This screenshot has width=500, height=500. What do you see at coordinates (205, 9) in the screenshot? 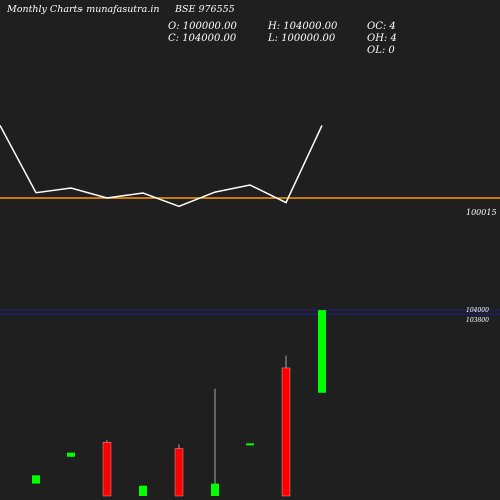
I see `symbol-label: BSE 976555` at bounding box center [205, 9].